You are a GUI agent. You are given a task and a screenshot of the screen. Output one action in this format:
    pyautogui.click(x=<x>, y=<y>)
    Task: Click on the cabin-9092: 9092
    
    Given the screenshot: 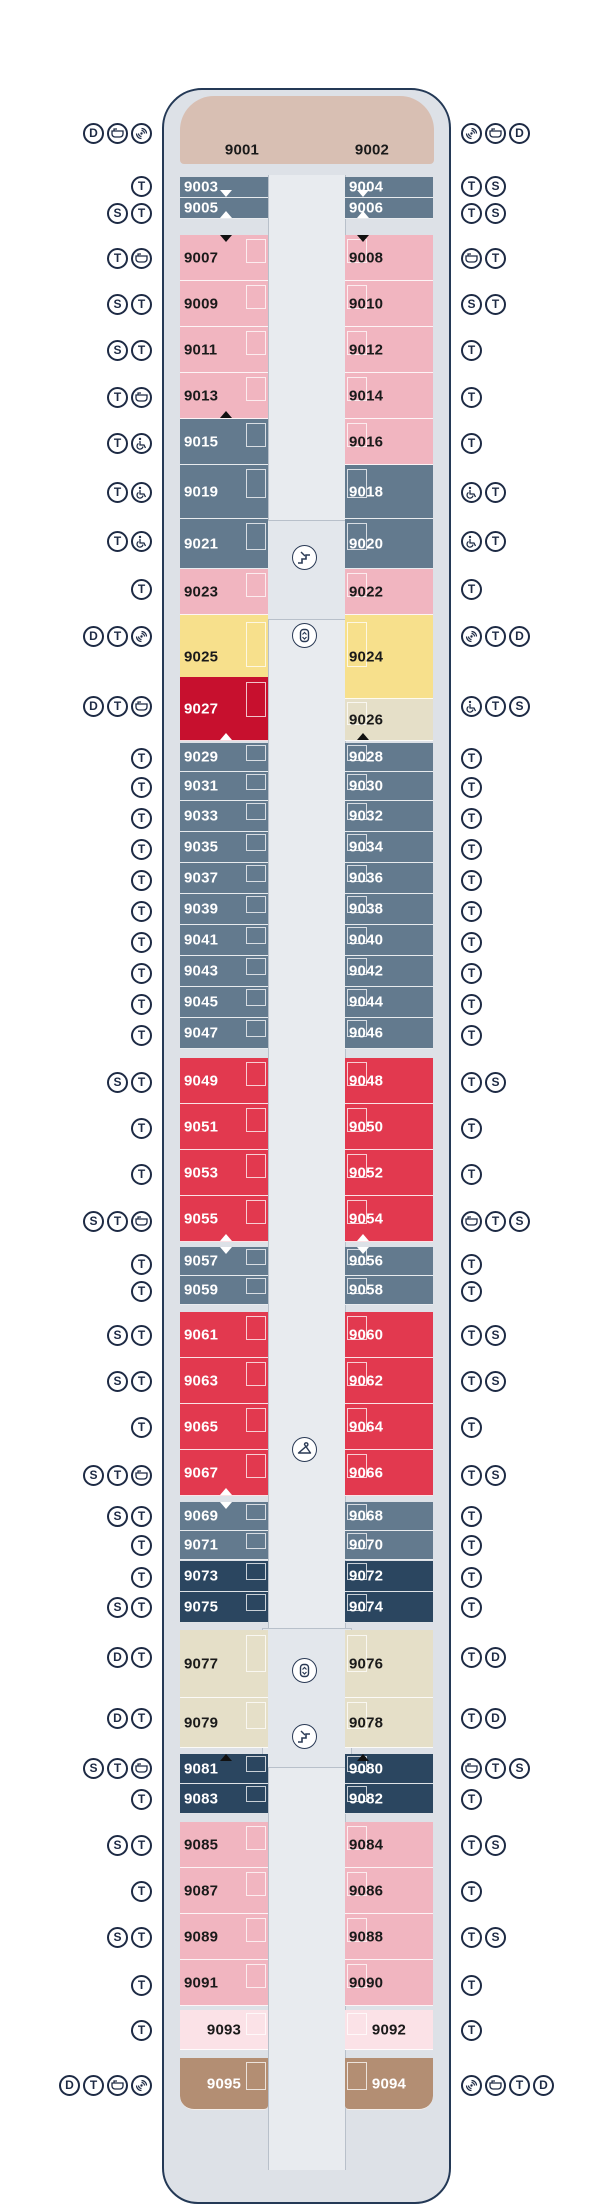 What is the action you would take?
    pyautogui.click(x=389, y=2030)
    